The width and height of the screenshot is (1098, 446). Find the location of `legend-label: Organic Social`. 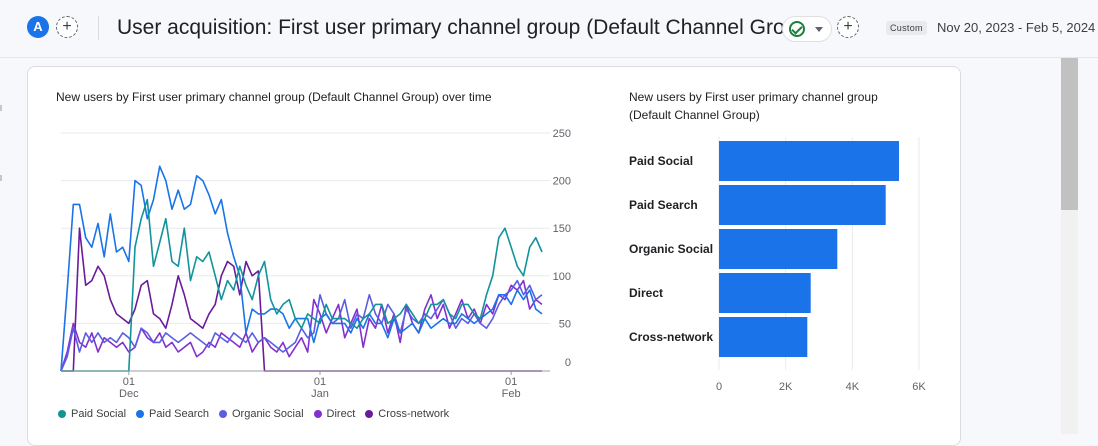

legend-label: Organic Social is located at coordinates (267, 414).